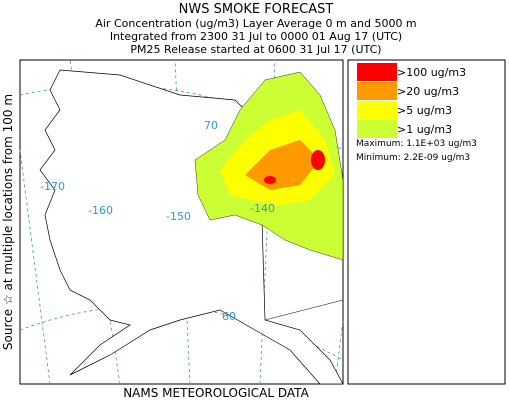  Describe the element at coordinates (100, 210) in the screenshot. I see `map-label: -160` at that location.